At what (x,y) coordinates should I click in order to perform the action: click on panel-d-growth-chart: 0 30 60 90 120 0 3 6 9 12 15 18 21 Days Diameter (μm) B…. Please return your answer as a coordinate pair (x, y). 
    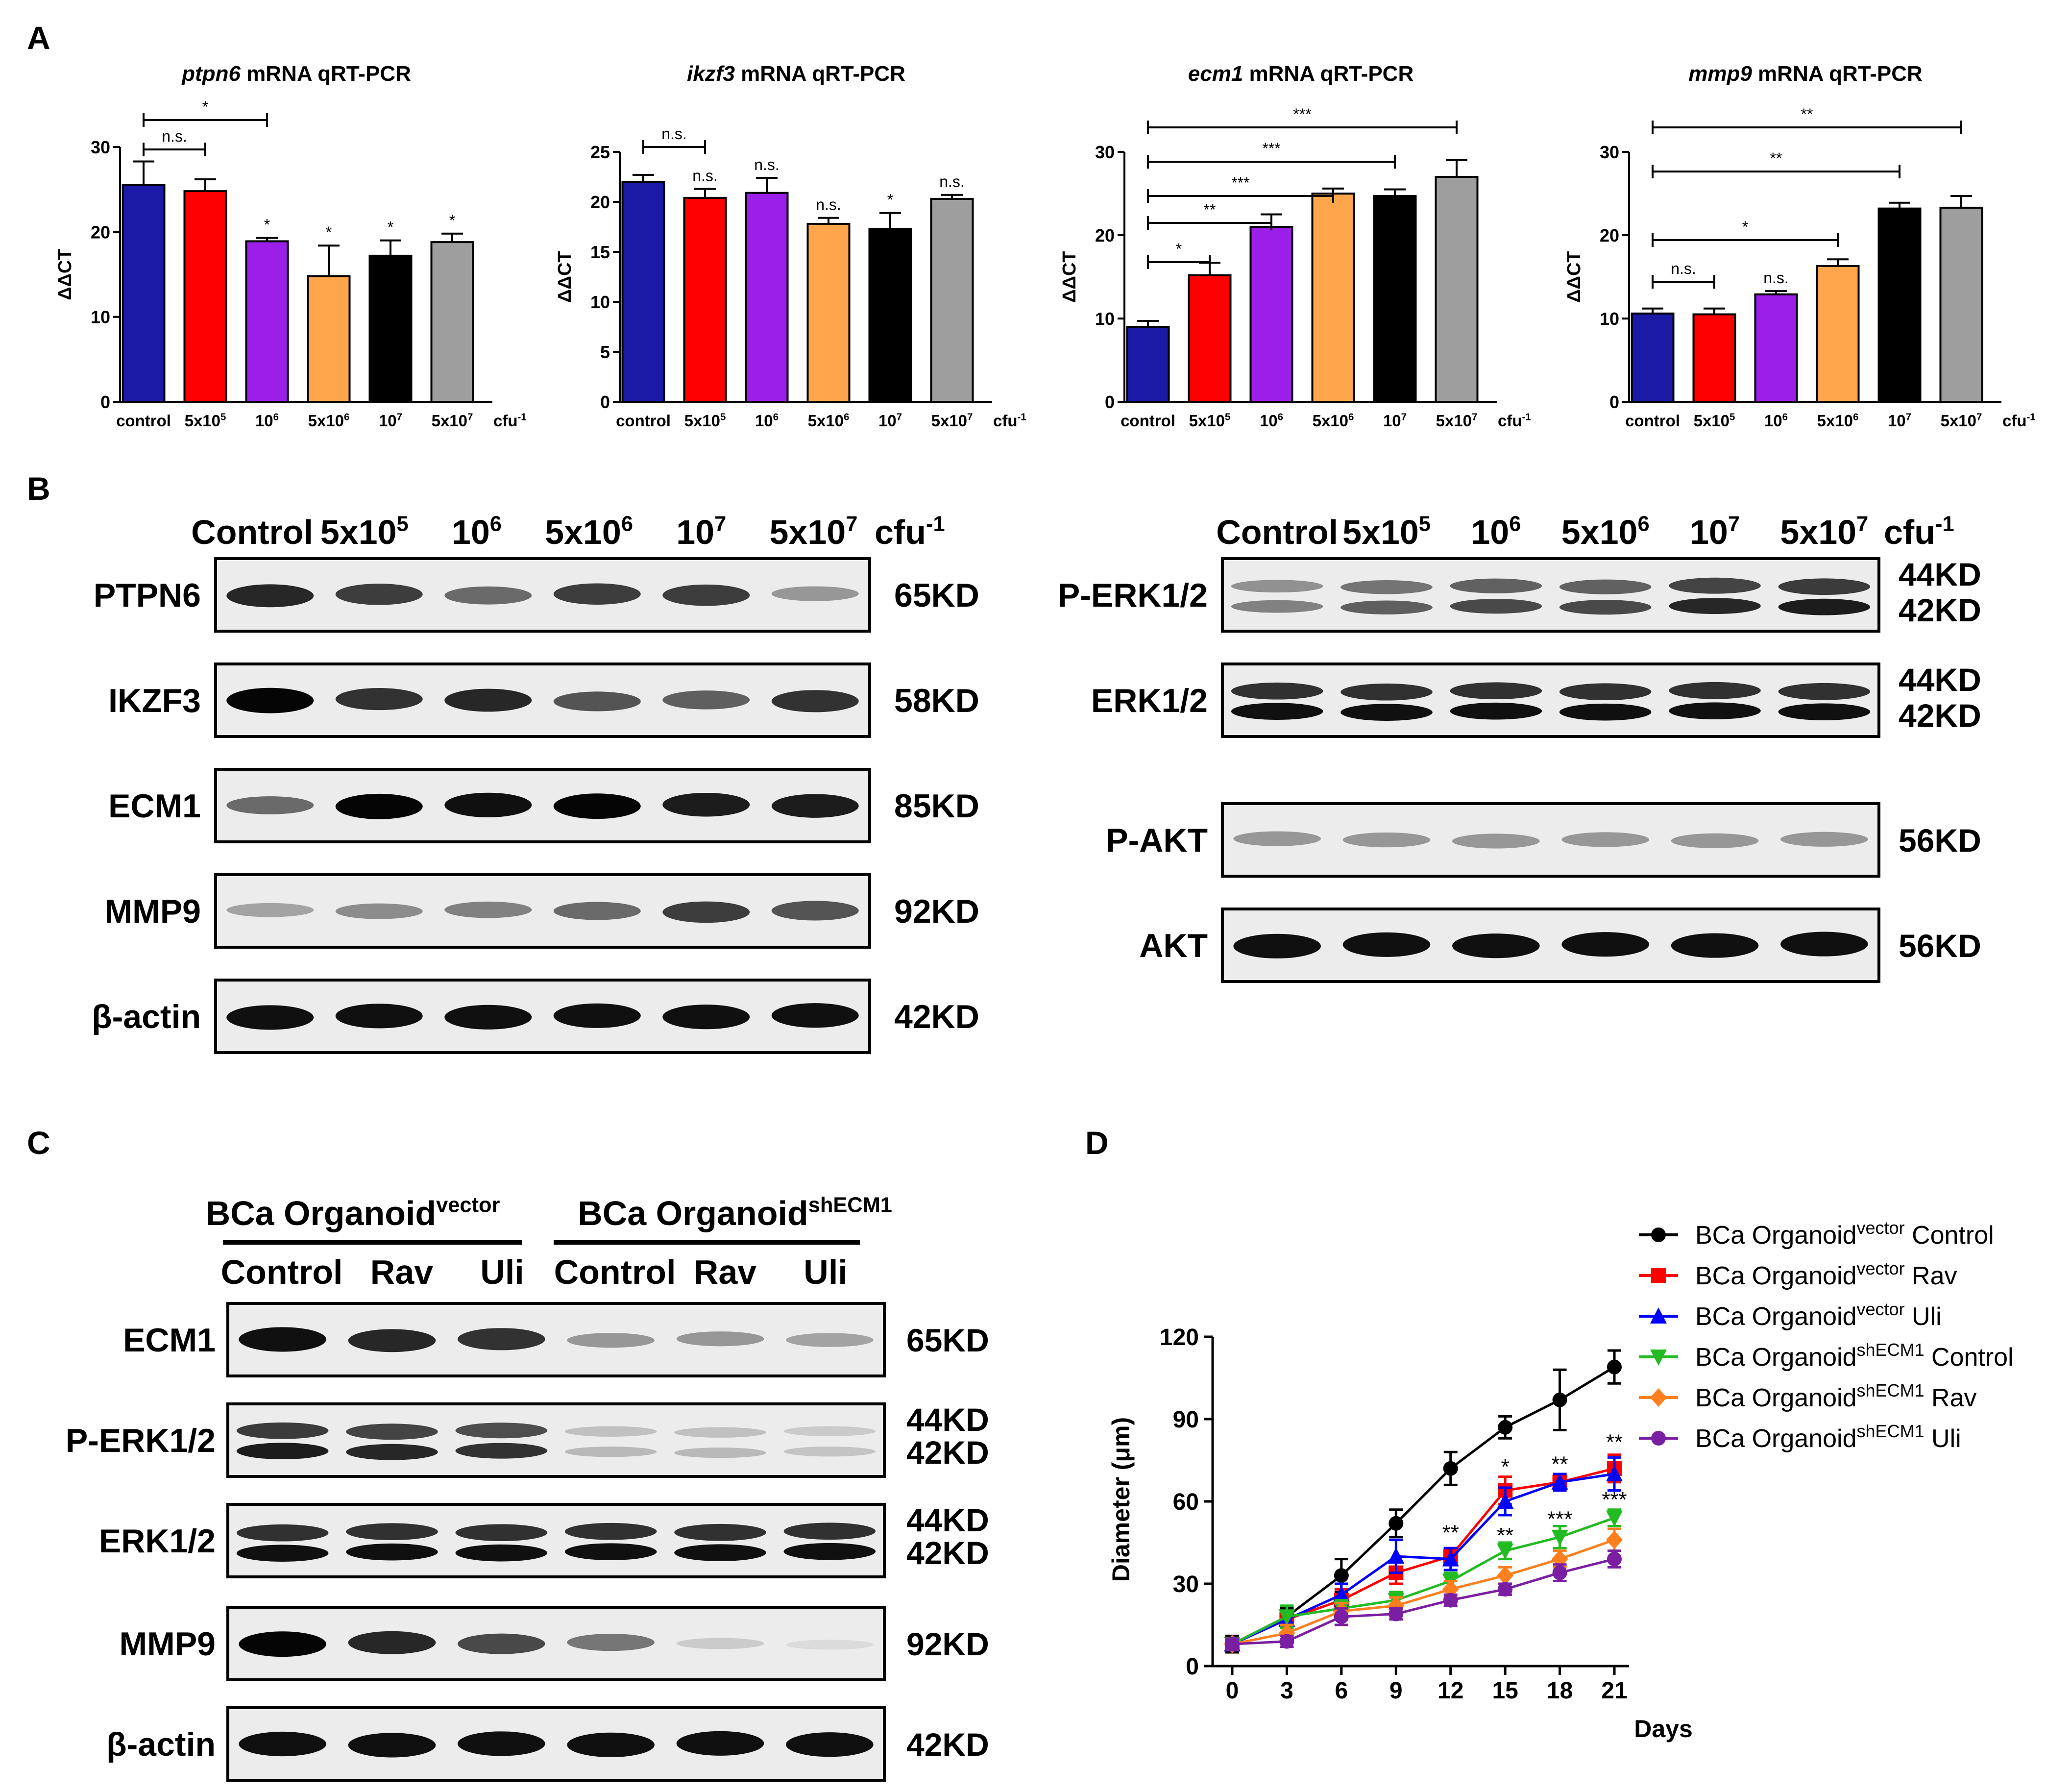
    Looking at the image, I should click on (1560, 1480).